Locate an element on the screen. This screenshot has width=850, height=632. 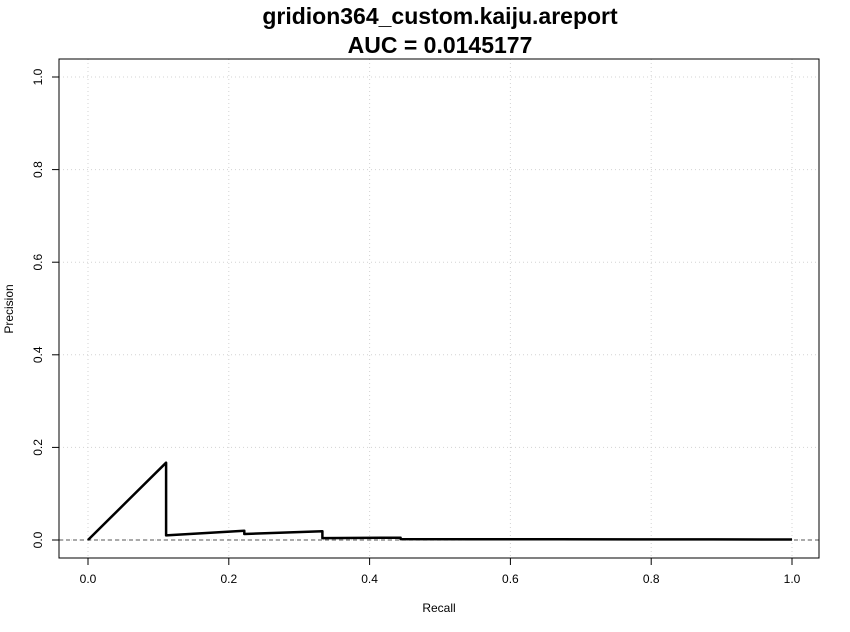
x-axis: 0.0 0.2 0.4 0.6 0.8 1.0 is located at coordinates (440, 572).